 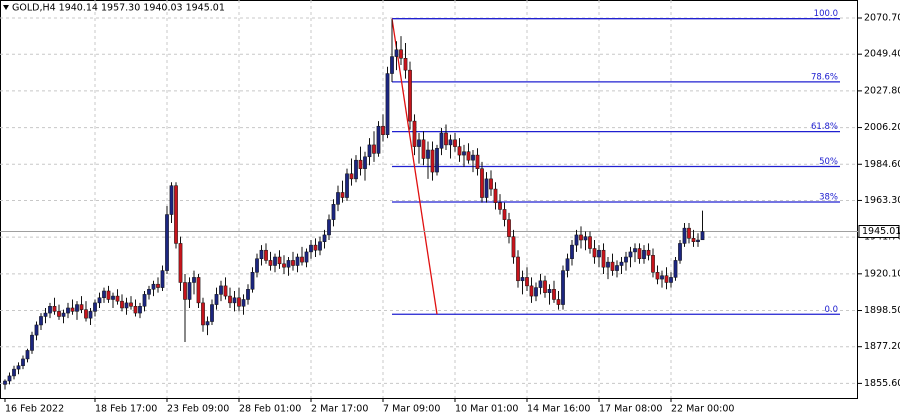 What do you see at coordinates (882, 273) in the screenshot?
I see `y-tick-label: 1920.10` at bounding box center [882, 273].